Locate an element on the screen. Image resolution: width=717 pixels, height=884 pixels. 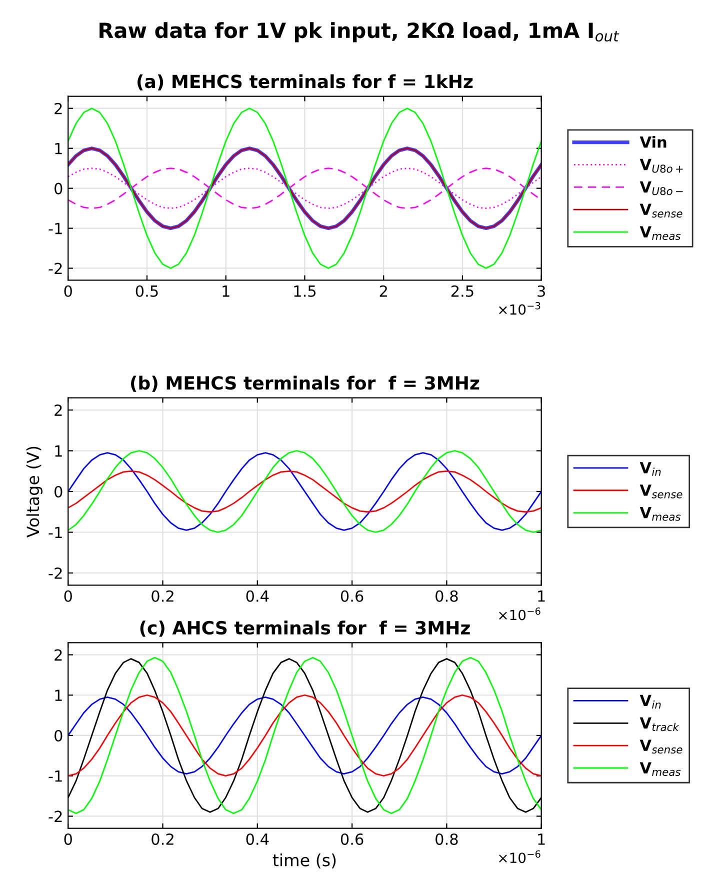
legend-label: Vin is located at coordinates (653, 142).